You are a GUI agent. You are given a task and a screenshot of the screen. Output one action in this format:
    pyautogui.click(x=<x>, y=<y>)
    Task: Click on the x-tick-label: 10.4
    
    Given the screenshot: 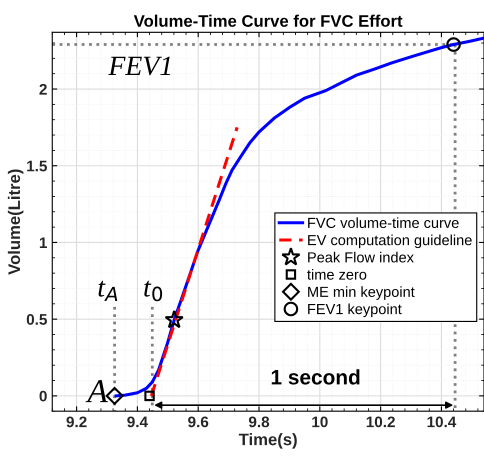 What is the action you would take?
    pyautogui.click(x=442, y=422)
    